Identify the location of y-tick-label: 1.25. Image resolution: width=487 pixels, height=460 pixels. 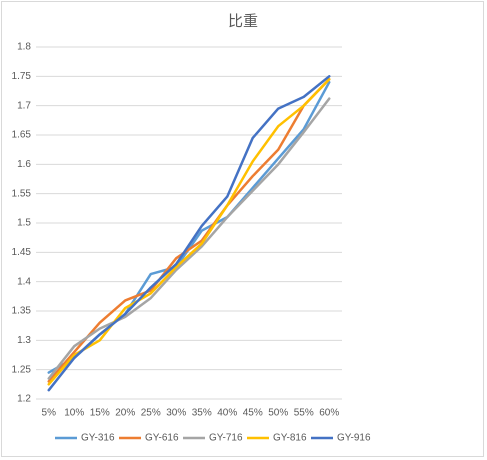
(22, 369).